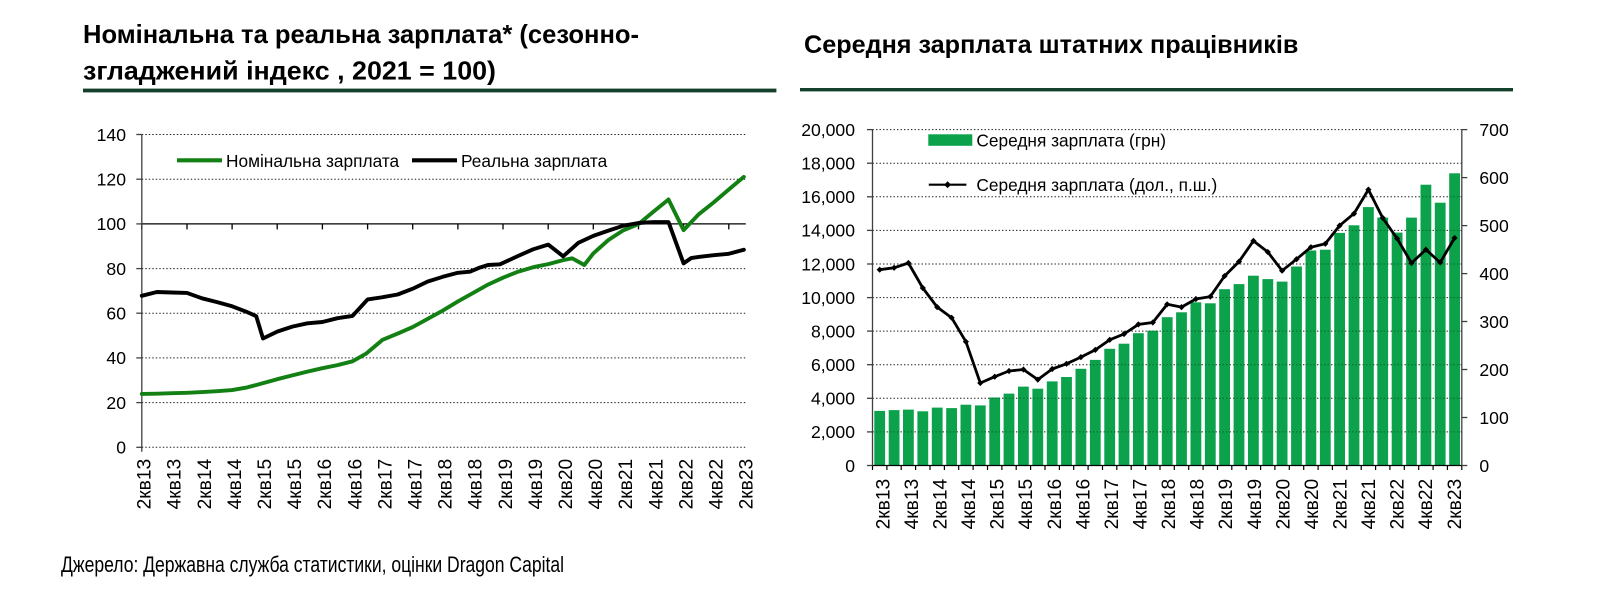  What do you see at coordinates (116, 403) in the screenshot?
I see `svg-text: 20` at bounding box center [116, 403].